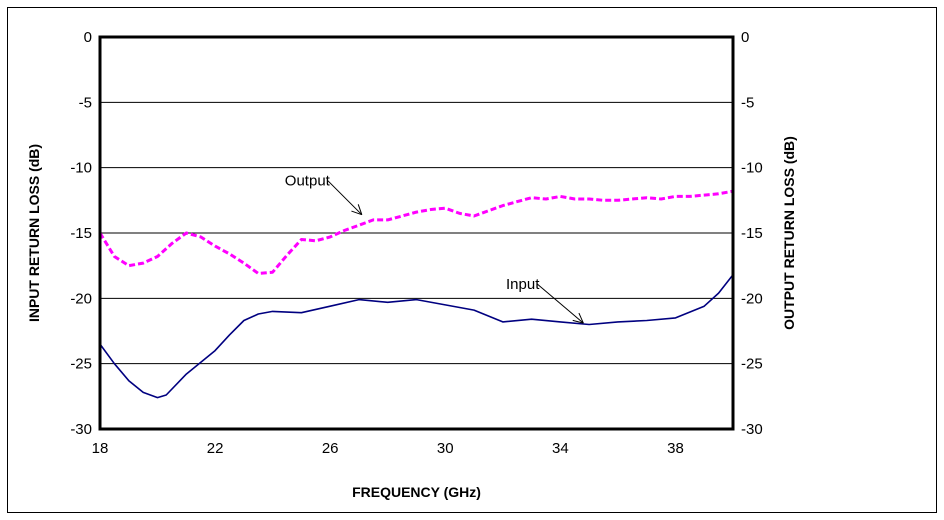 The width and height of the screenshot is (944, 520). What do you see at coordinates (308, 181) in the screenshot?
I see `annotation-label-output: Output` at bounding box center [308, 181].